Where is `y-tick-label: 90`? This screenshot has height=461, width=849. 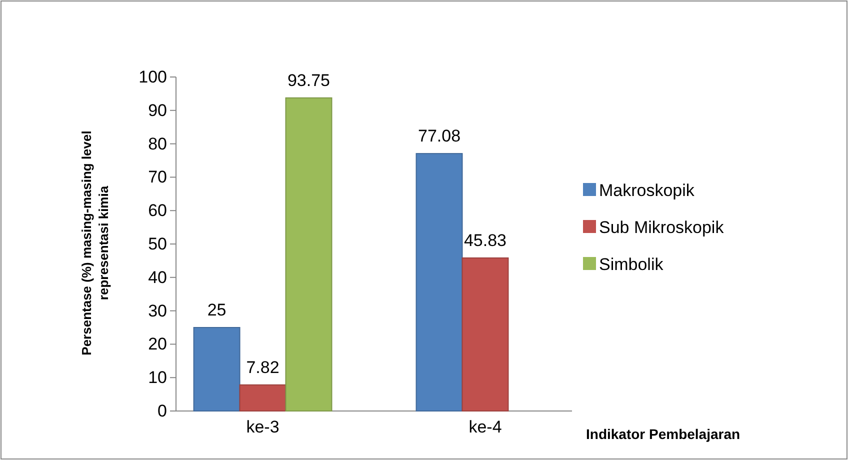 y-tick-label: 90 is located at coordinates (157, 110).